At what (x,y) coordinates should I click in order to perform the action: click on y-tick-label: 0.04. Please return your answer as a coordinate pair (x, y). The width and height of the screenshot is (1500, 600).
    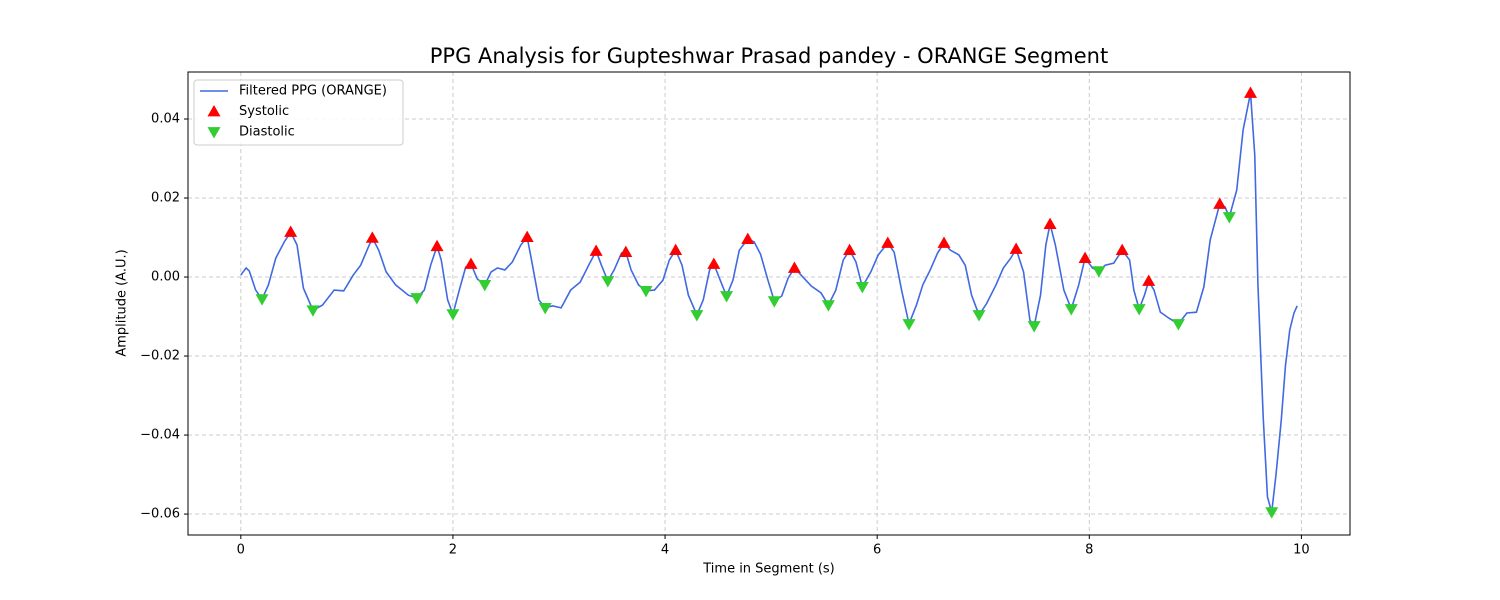
    Looking at the image, I should click on (165, 119).